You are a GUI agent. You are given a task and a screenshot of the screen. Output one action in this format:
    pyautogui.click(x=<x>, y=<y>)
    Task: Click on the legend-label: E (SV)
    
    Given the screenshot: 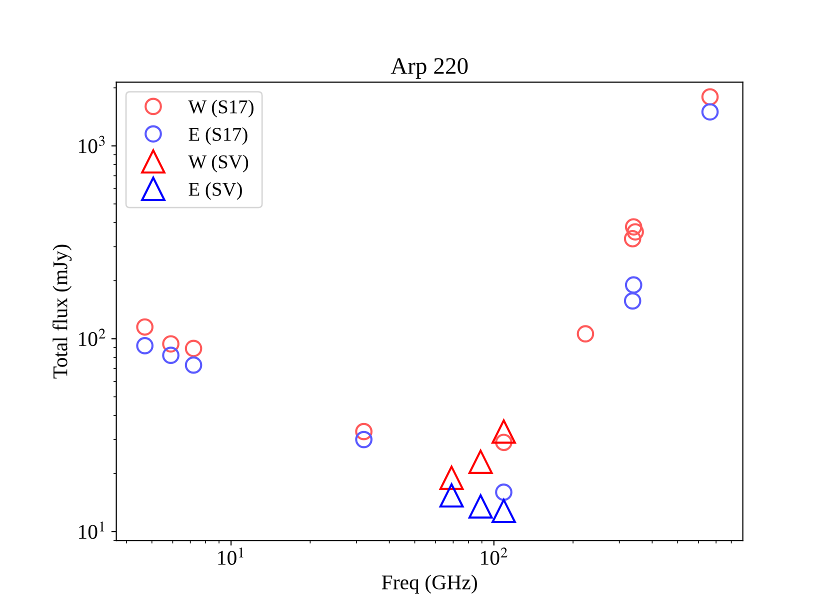 What is the action you would take?
    pyautogui.click(x=215, y=191)
    